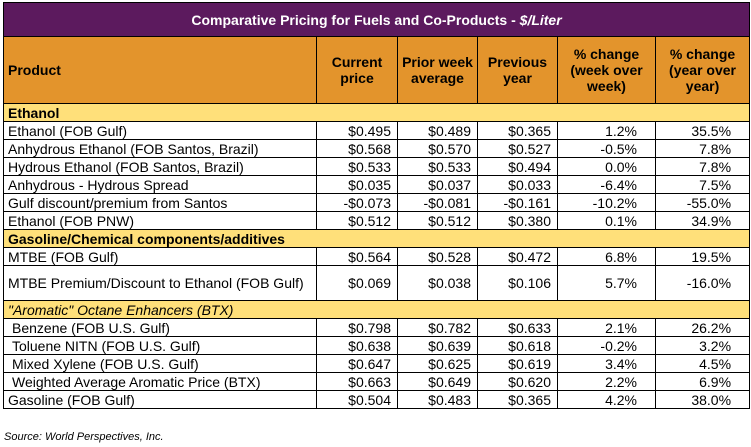 The image size is (751, 447). What do you see at coordinates (517, 327) in the screenshot?
I see `cell-previous-year: $0.633` at bounding box center [517, 327].